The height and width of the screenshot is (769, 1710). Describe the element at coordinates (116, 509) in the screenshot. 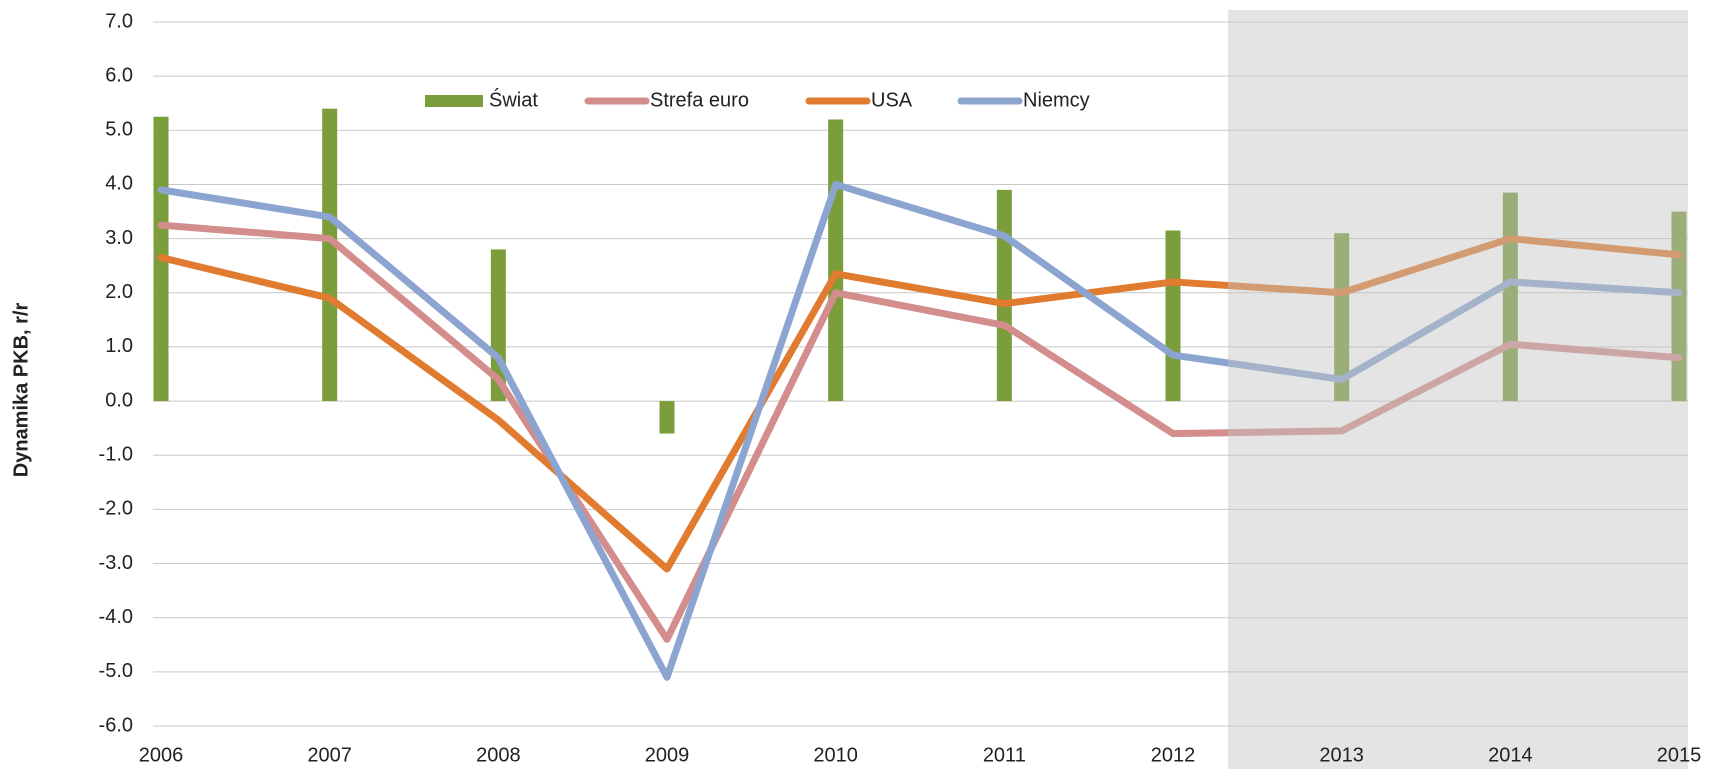

I see `y-tick-label: -2.0` at that location.